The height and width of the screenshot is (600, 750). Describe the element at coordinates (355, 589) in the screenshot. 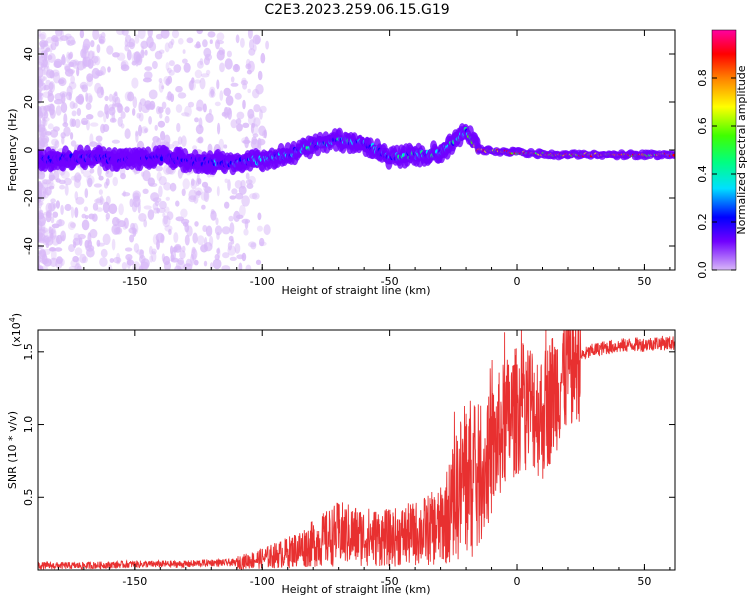

I see `snr-xlabel: Height of straight line (km)` at that location.